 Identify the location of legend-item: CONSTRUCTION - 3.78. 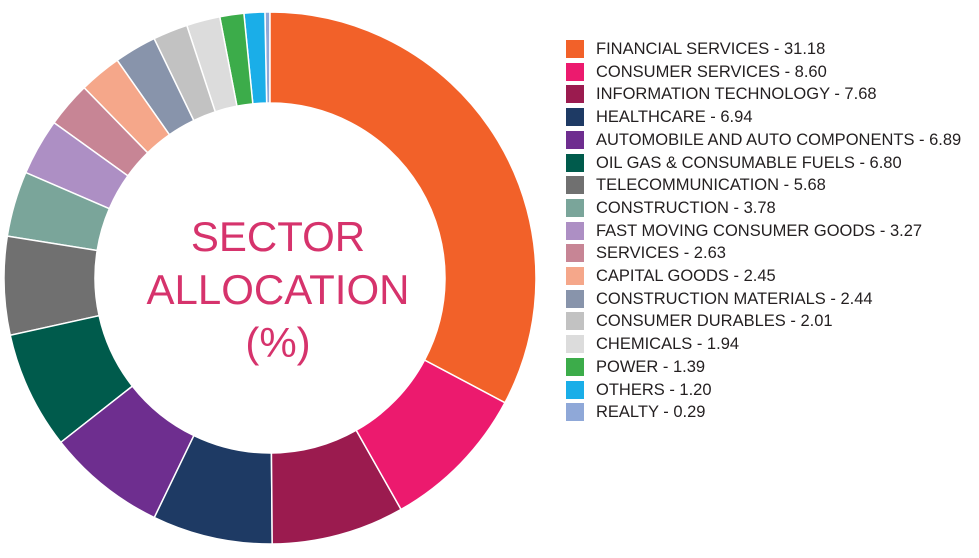
(768, 208).